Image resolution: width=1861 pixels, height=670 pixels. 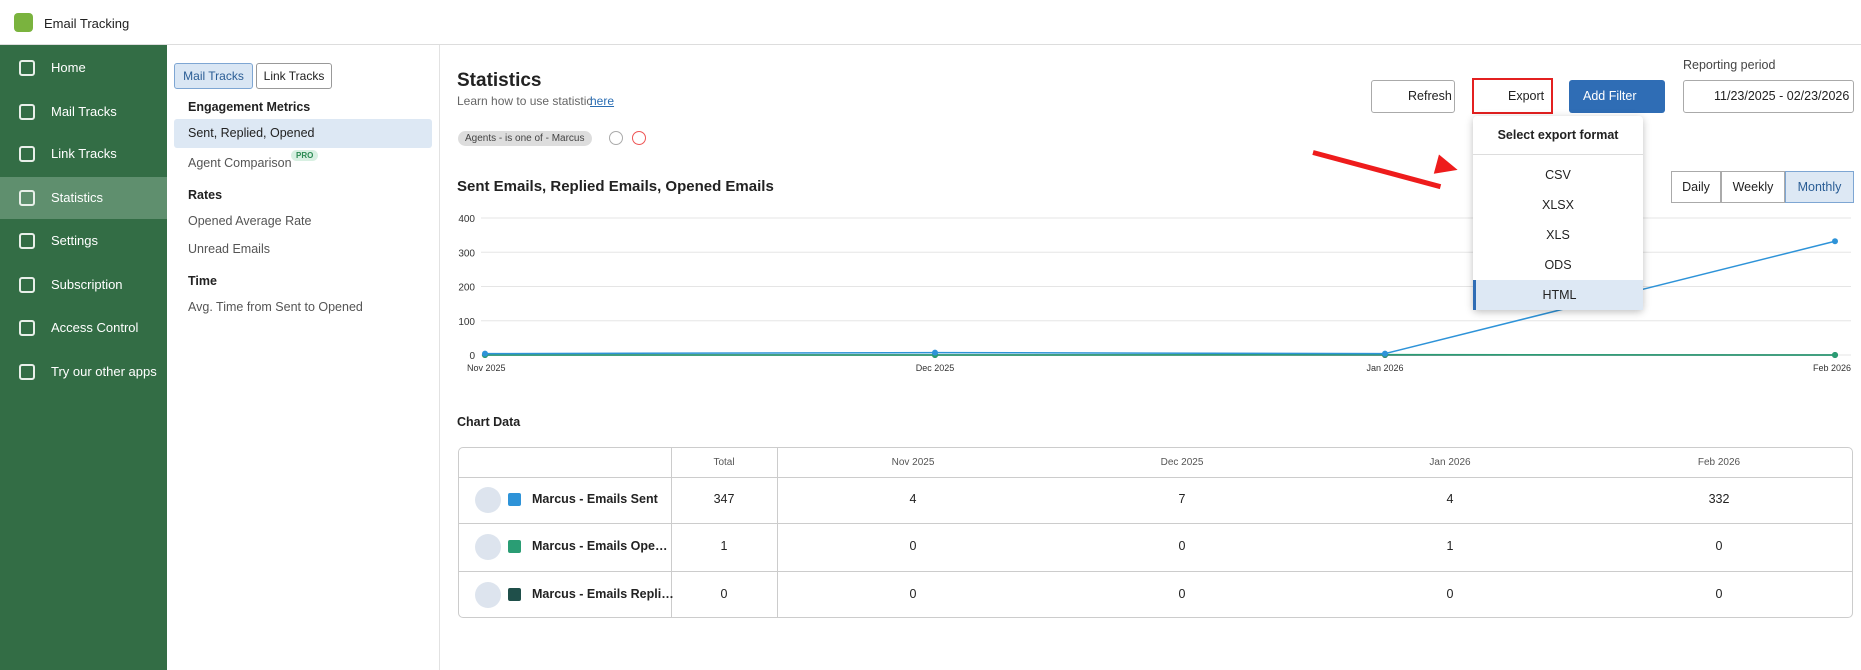 I want to click on cell: 7, so click(x=1182, y=499).